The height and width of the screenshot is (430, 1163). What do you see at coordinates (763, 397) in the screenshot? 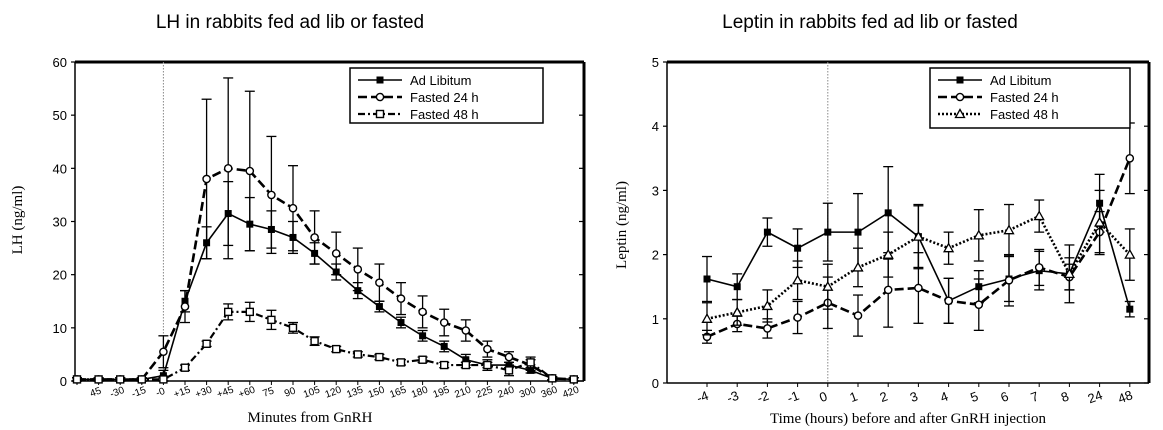
I see `leptin-x-tick-label: -2` at bounding box center [763, 397].